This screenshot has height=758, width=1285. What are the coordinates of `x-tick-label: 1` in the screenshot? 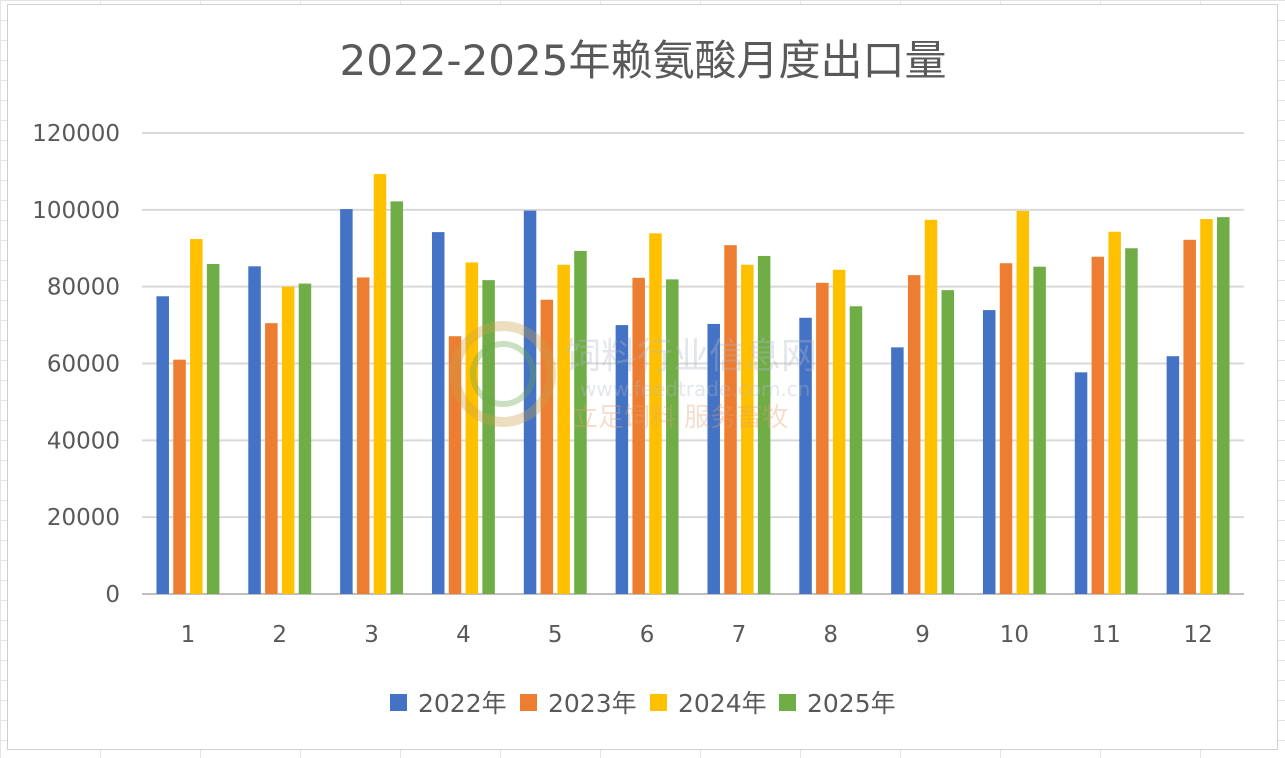 It's located at (188, 635).